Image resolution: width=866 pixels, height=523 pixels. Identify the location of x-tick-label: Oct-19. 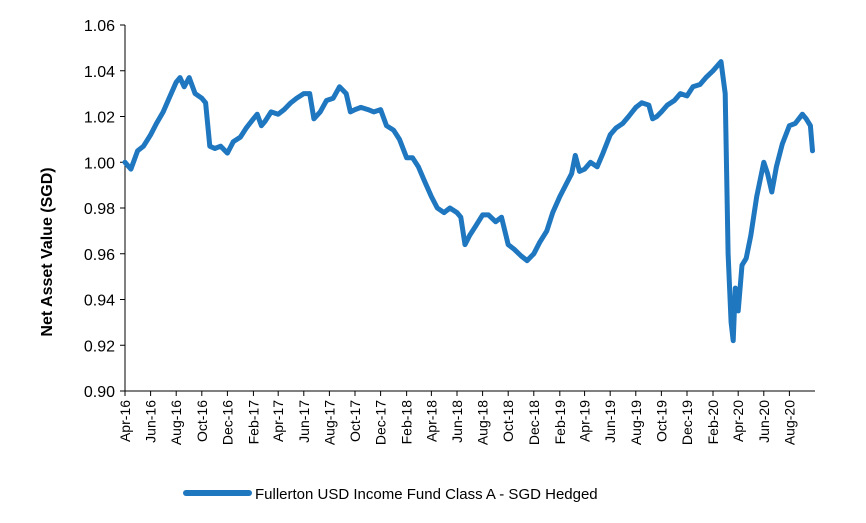
(661, 421).